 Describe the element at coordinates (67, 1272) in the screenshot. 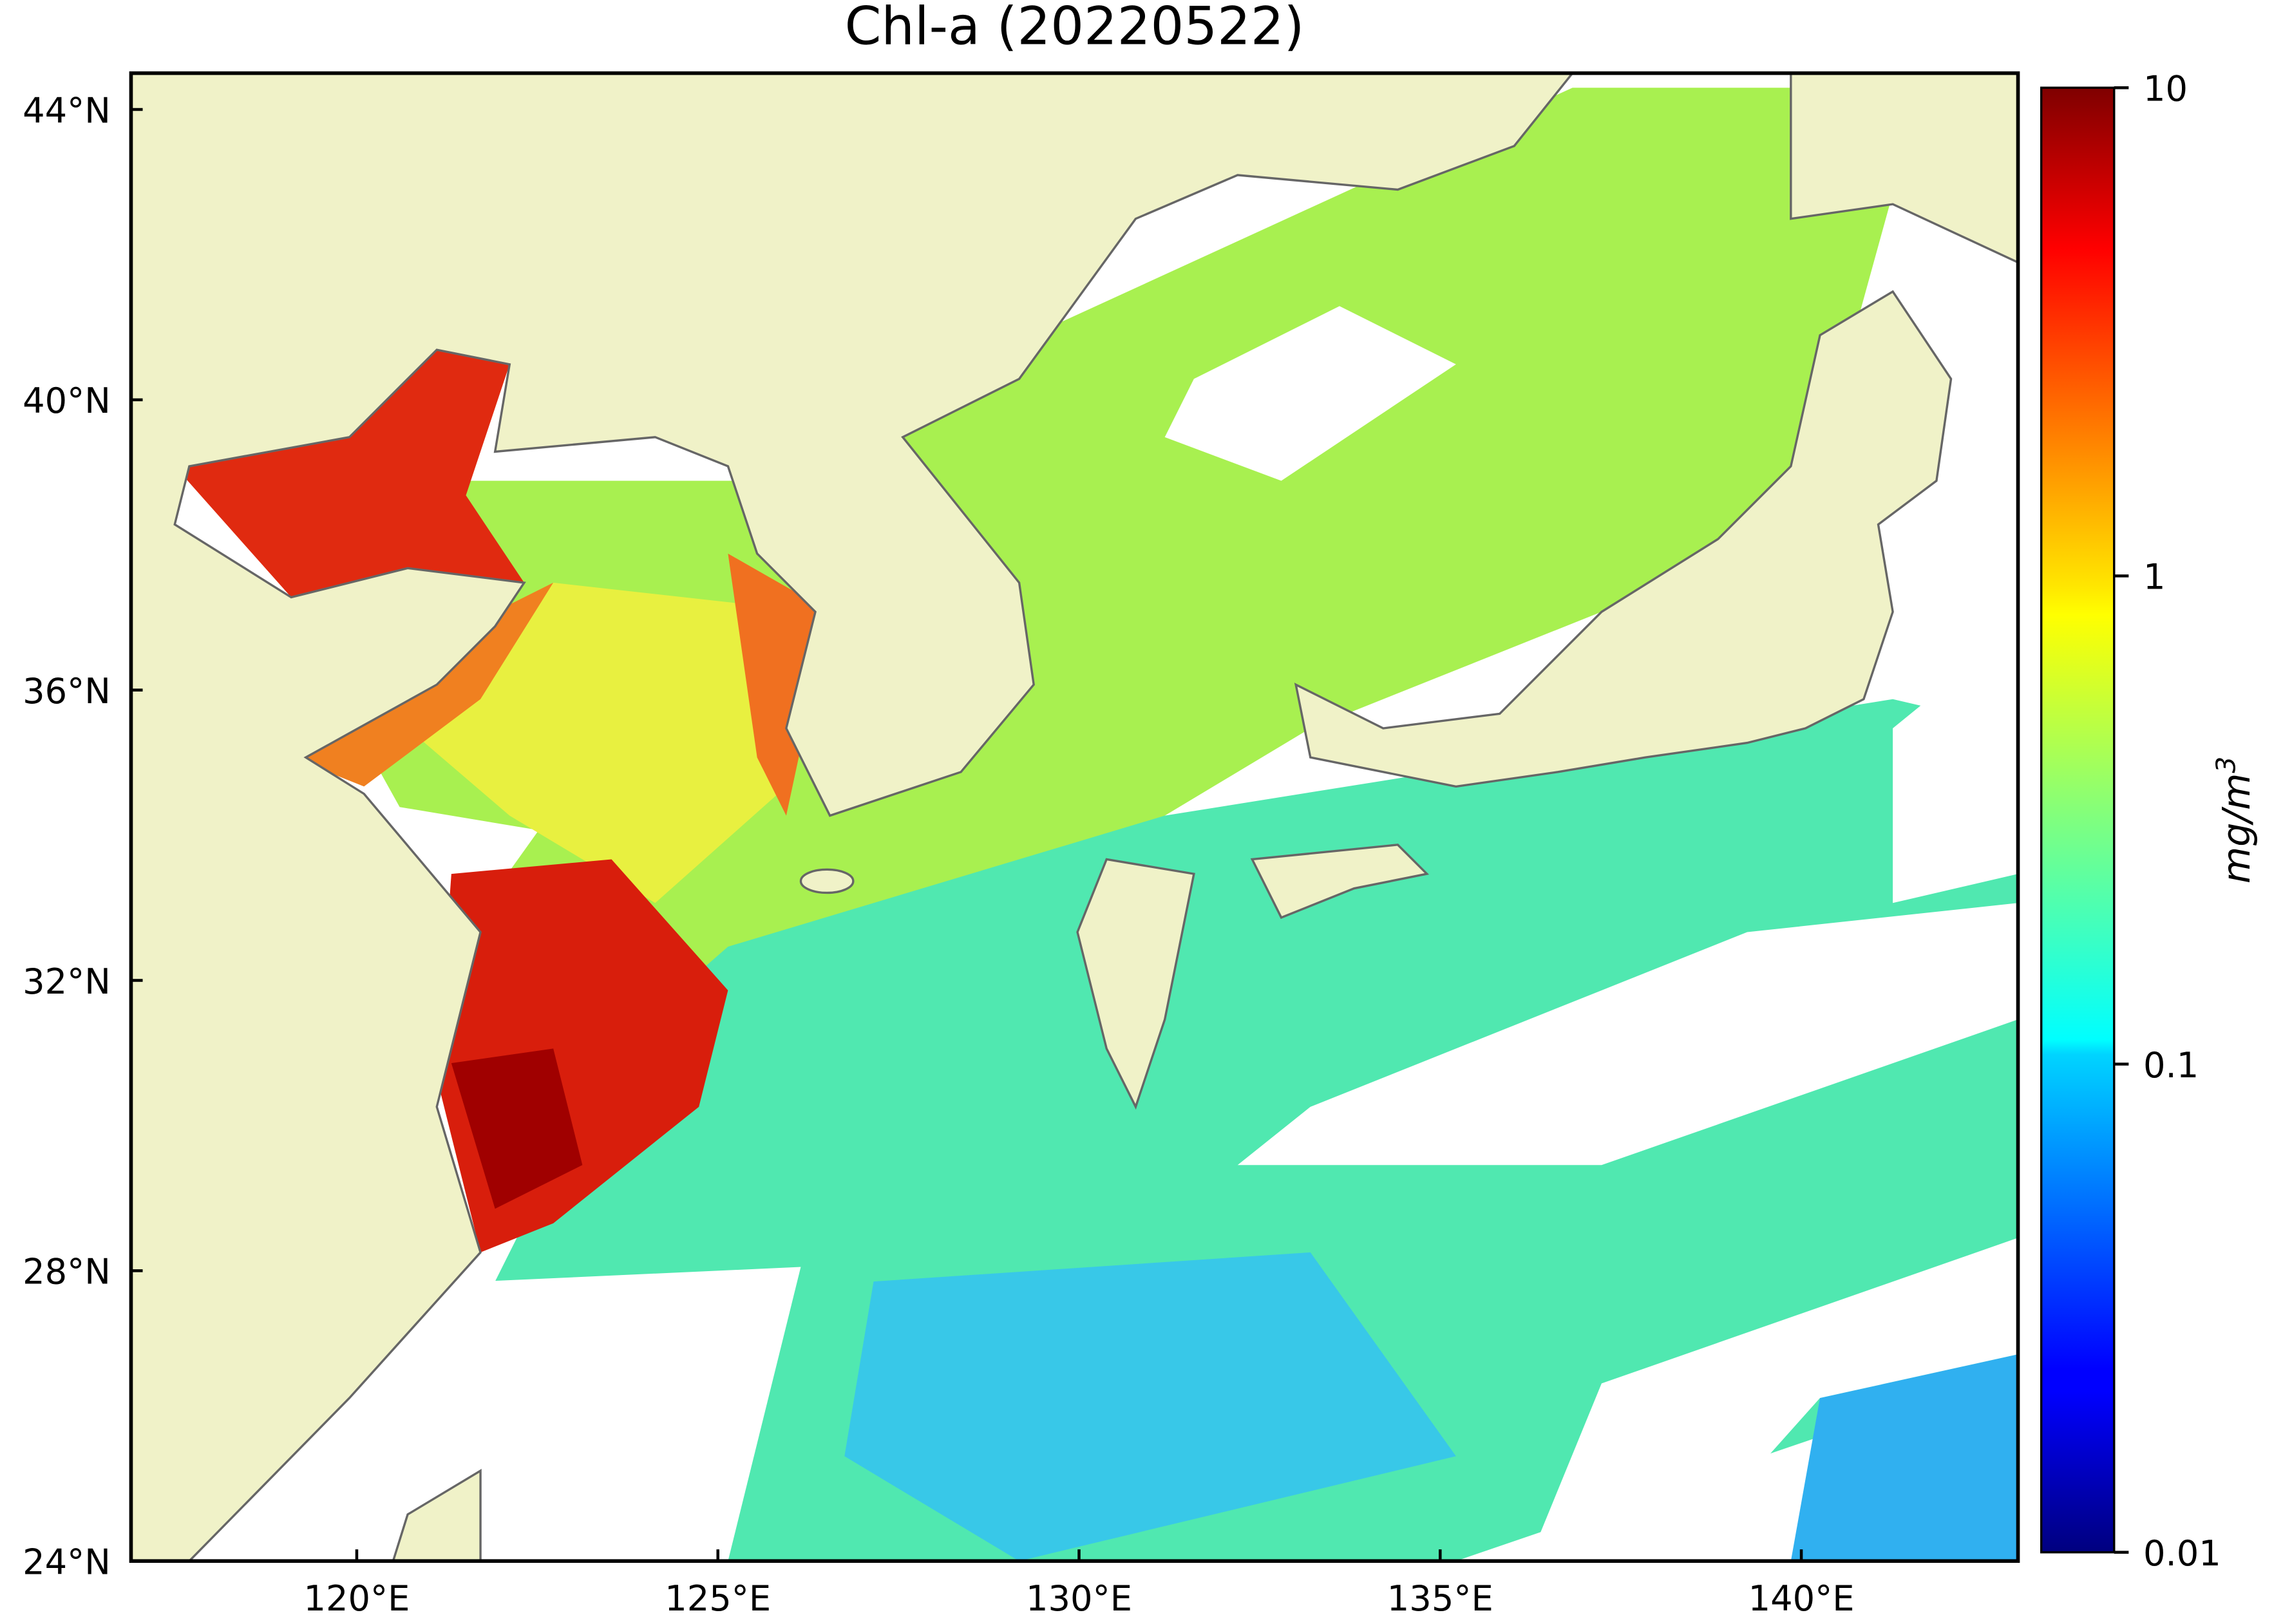

I see `y-tick-label: 28°N` at that location.